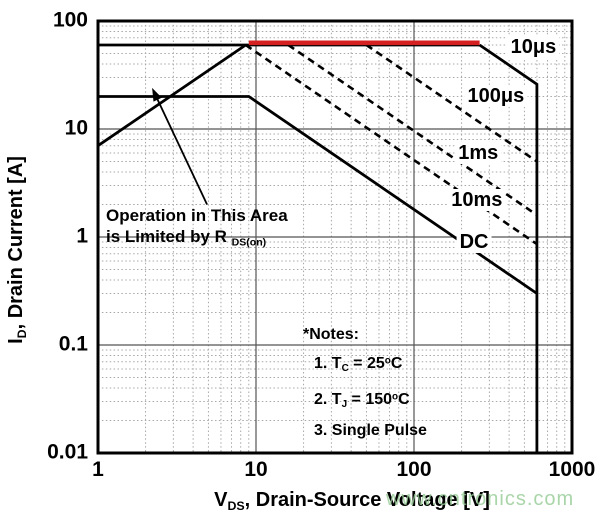 This screenshot has width=600, height=516. I want to click on curve-soa-1ms, so click(412, 130).